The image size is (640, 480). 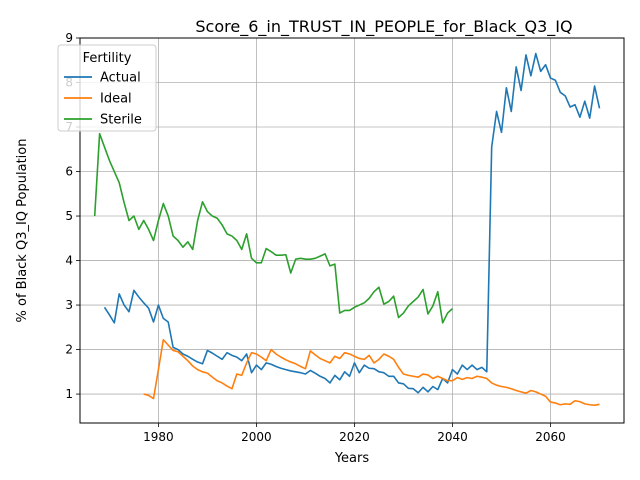 I want to click on y-tick-label: 9, so click(x=69, y=38).